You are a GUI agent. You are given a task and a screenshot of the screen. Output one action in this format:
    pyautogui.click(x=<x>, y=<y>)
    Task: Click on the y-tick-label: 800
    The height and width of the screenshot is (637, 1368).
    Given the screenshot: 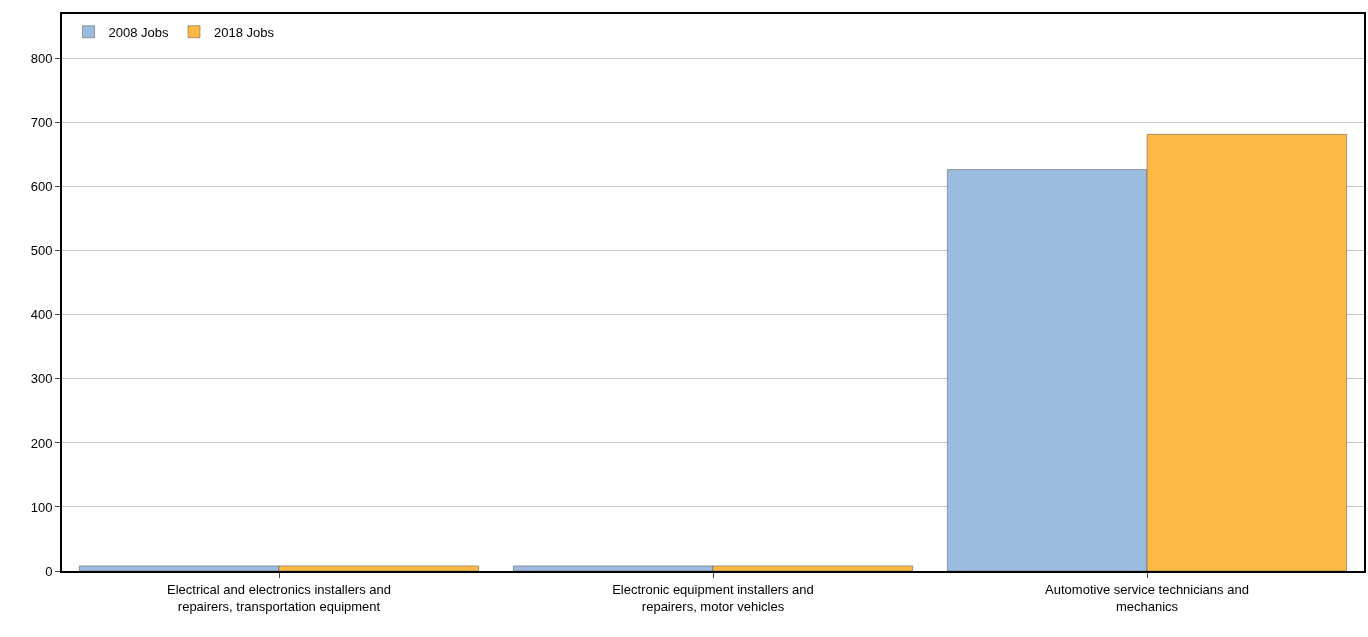 What is the action you would take?
    pyautogui.click(x=41, y=59)
    